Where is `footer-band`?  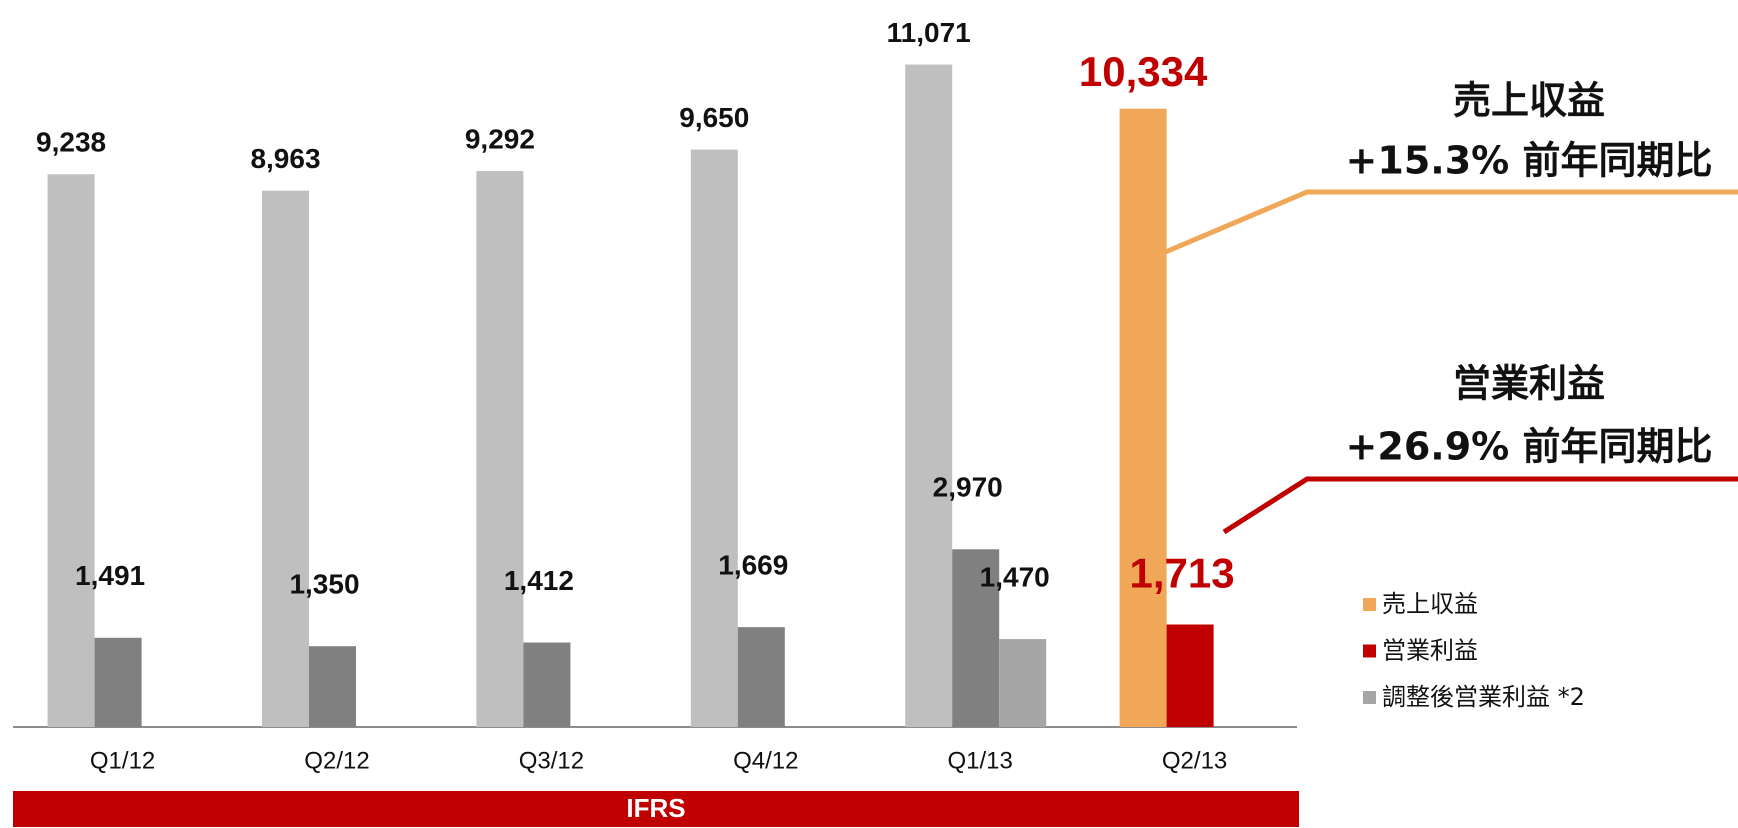
footer-band is located at coordinates (656, 809).